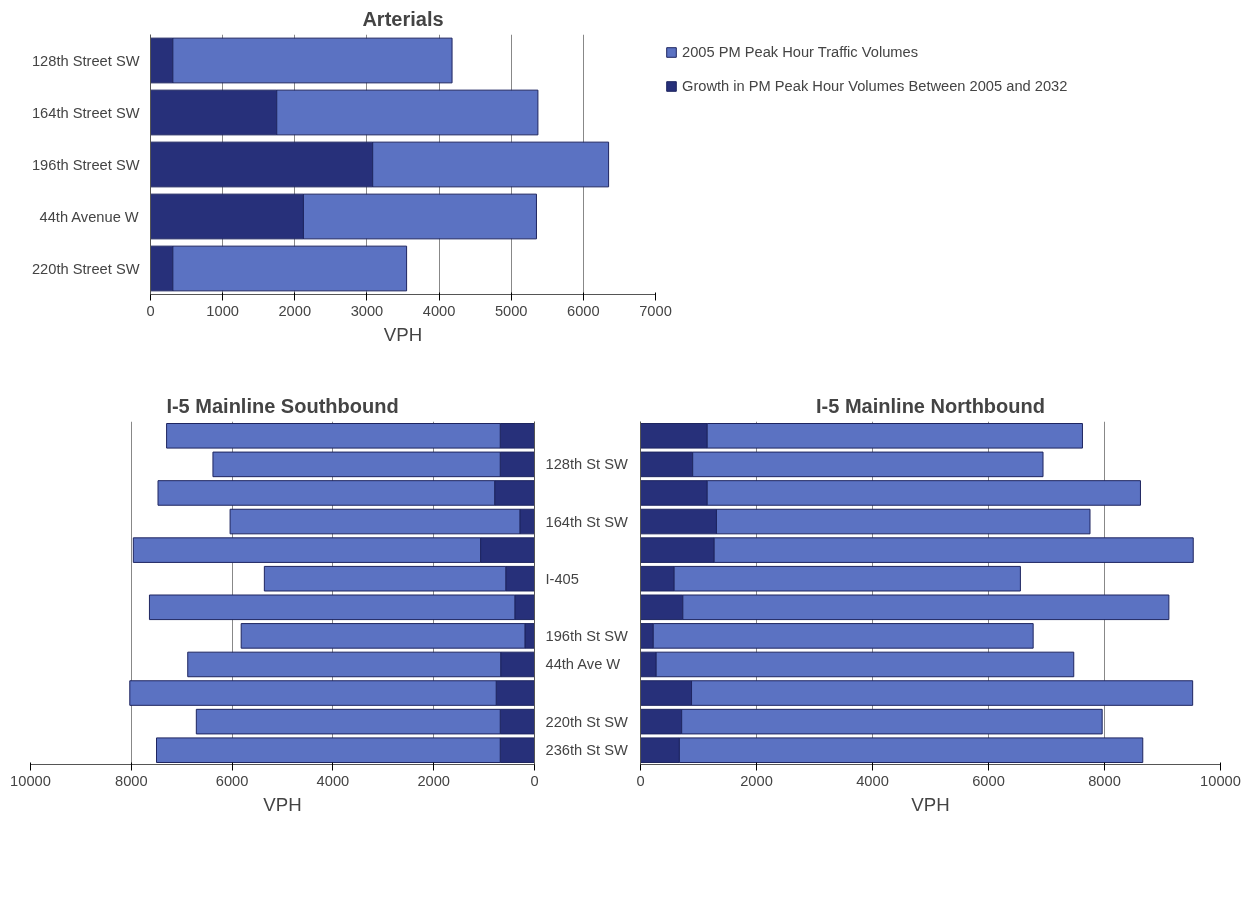 The image size is (1260, 919). What do you see at coordinates (403, 18) in the screenshot?
I see `chart-title: Arterials` at bounding box center [403, 18].